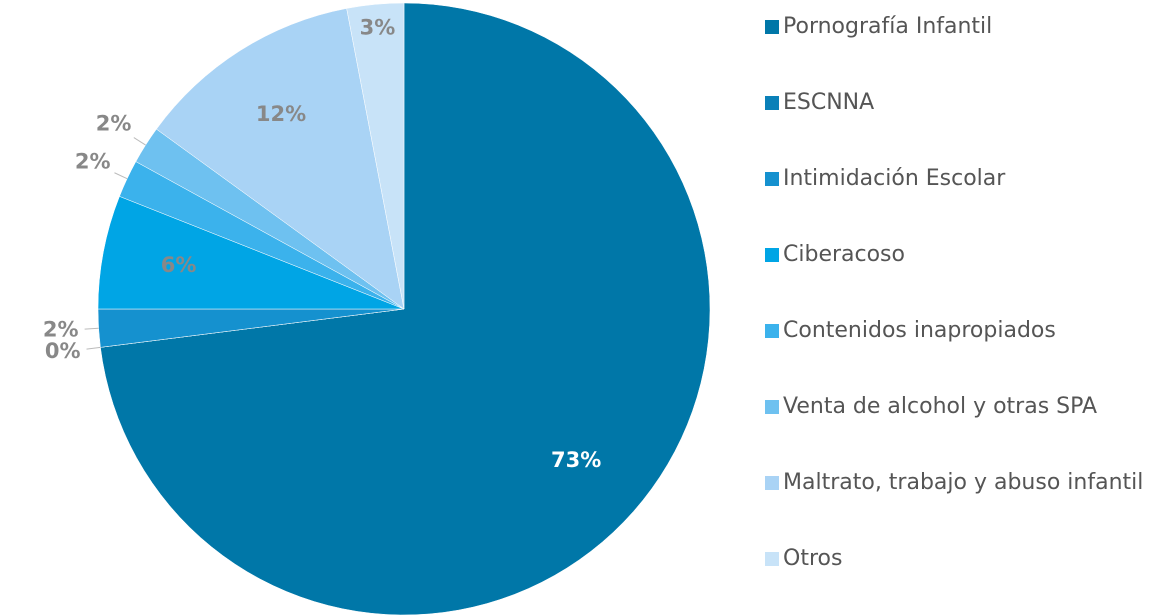  I want to click on legend-label: Intimidación Escolar, so click(894, 178).